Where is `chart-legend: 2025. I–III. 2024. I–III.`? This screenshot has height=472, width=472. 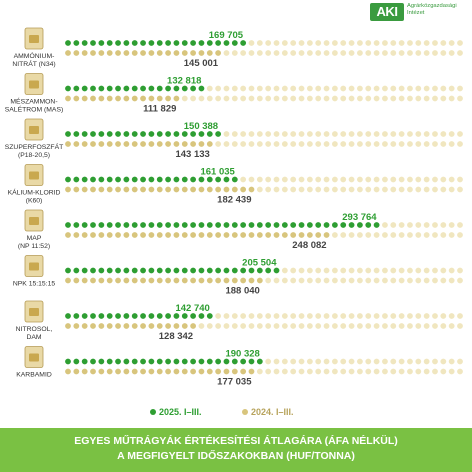 chart-legend: 2025. I–III. 2024. I–III. is located at coordinates (280, 414).